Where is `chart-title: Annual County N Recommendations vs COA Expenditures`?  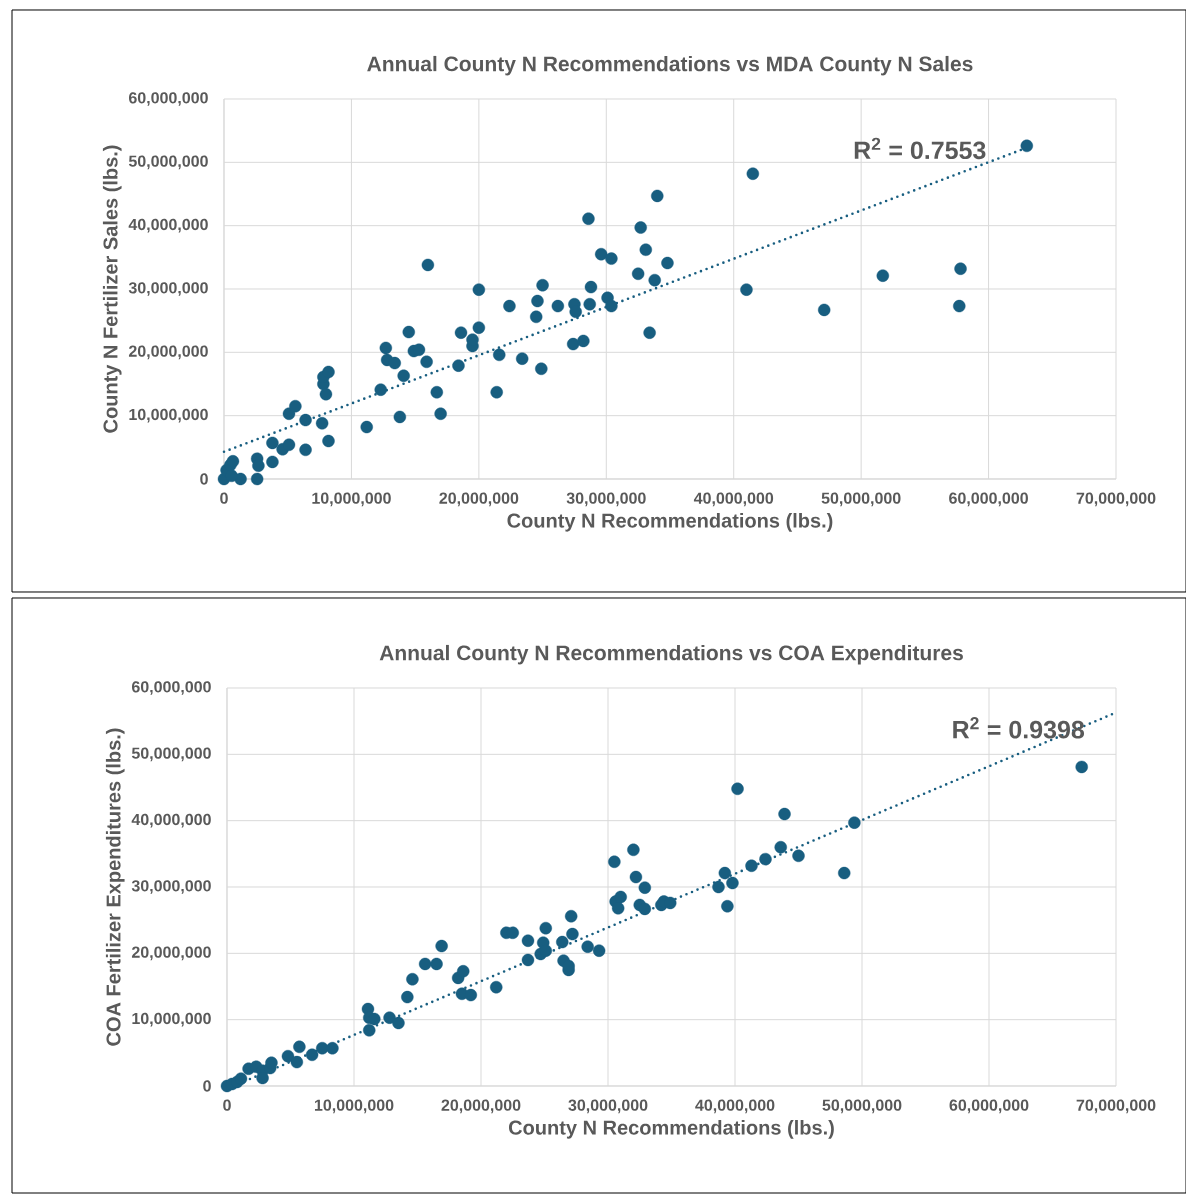
chart-title: Annual County N Recommendations vs COA Expenditures is located at coordinates (671, 654).